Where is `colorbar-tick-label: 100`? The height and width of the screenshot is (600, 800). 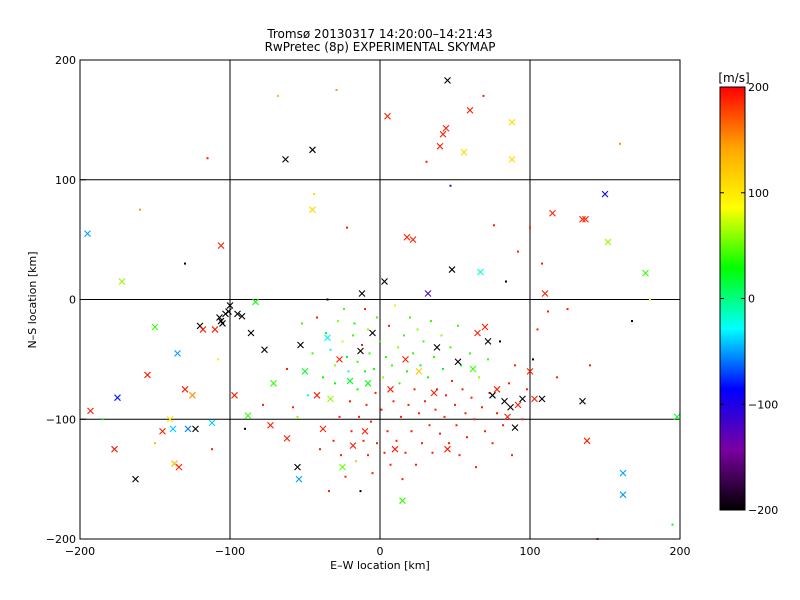
colorbar-tick-label: 100 is located at coordinates (758, 193).